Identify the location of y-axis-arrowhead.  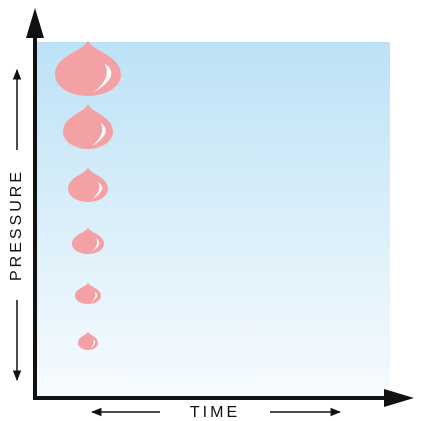
(35, 23).